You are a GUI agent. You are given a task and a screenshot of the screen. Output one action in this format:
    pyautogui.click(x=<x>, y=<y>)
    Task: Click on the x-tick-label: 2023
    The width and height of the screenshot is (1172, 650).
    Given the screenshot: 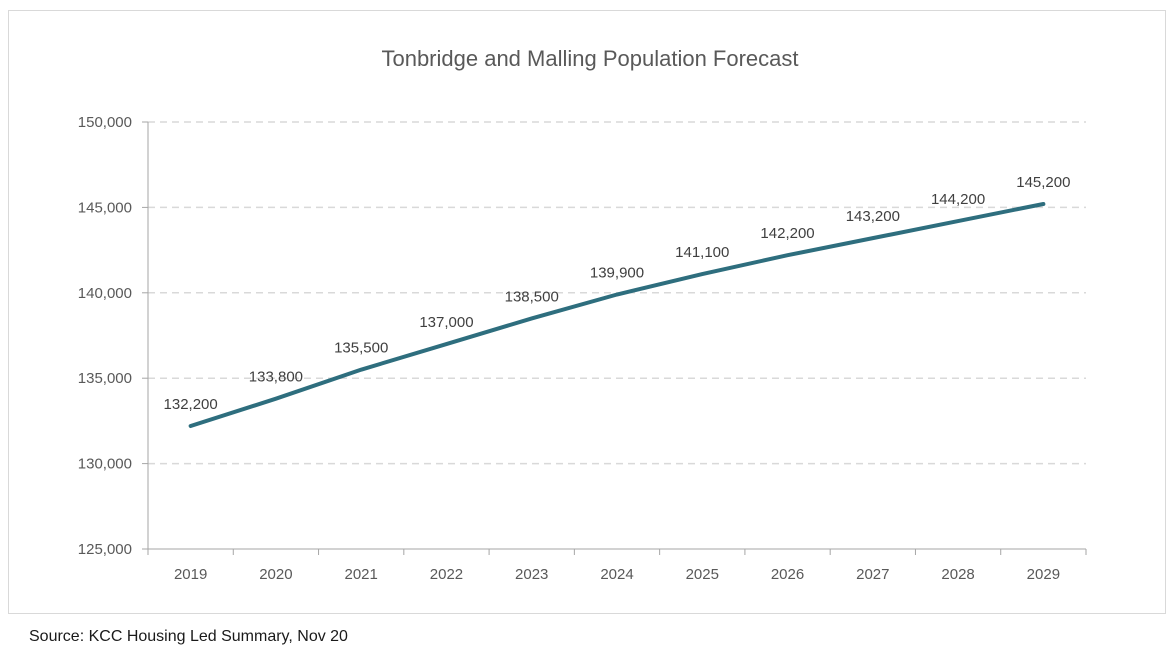 What is the action you would take?
    pyautogui.click(x=531, y=574)
    